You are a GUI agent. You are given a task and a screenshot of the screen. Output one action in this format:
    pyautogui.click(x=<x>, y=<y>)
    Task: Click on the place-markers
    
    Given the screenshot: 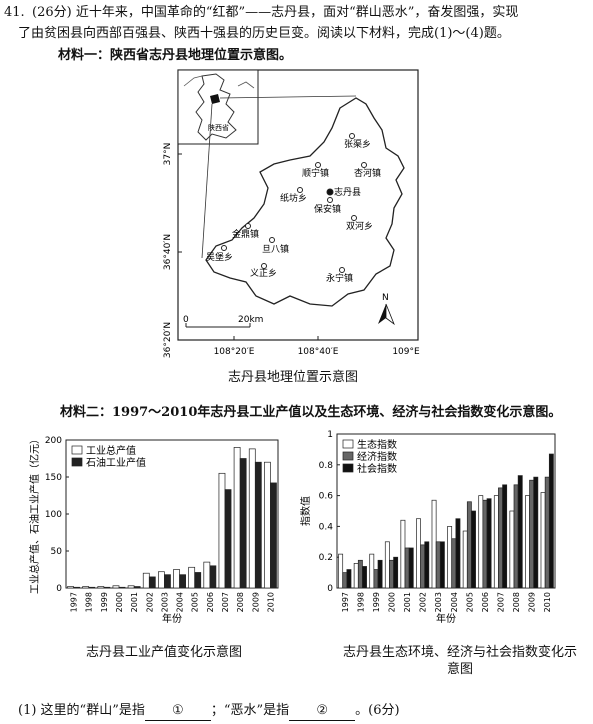 What is the action you would take?
    pyautogui.click(x=294, y=203)
    